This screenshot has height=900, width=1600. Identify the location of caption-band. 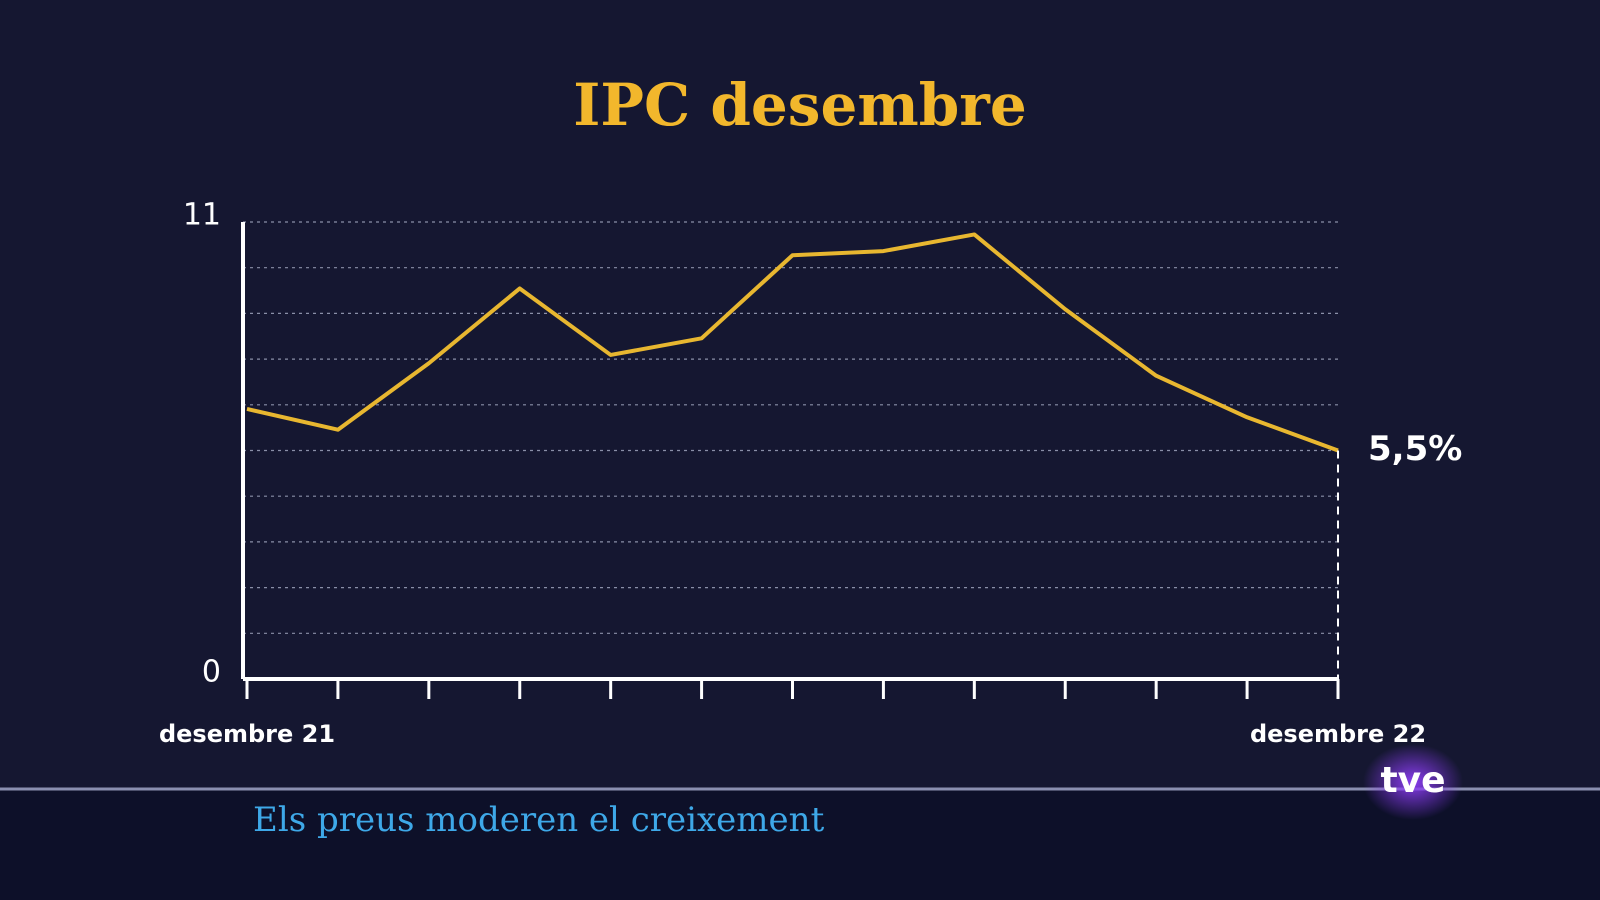
(800, 845).